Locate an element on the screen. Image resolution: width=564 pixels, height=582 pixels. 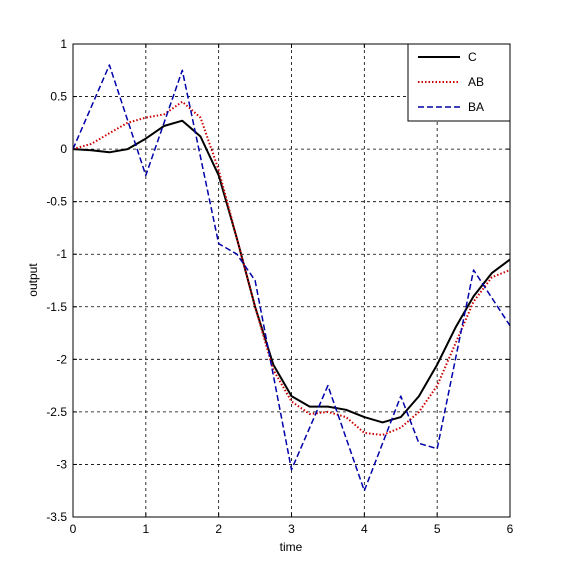
y-tick-label: 0.5 is located at coordinates (58, 97).